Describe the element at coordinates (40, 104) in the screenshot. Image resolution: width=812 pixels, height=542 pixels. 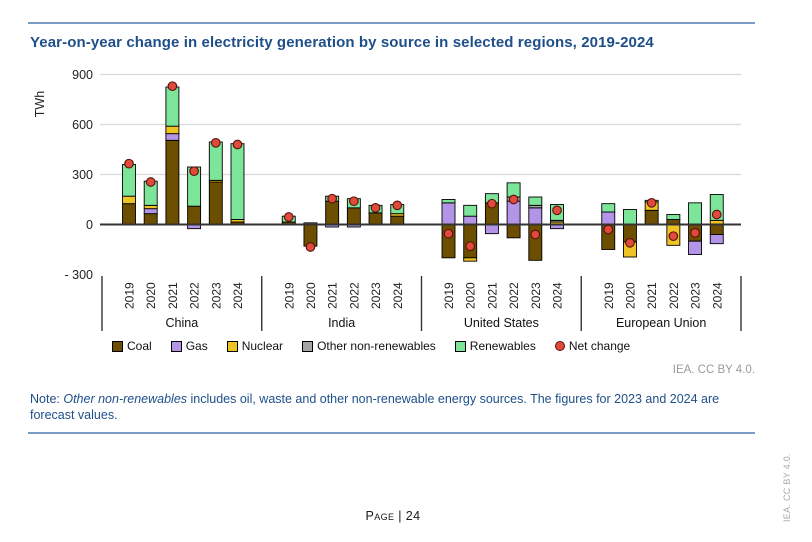
I see `y-axis-label: TWh` at that location.